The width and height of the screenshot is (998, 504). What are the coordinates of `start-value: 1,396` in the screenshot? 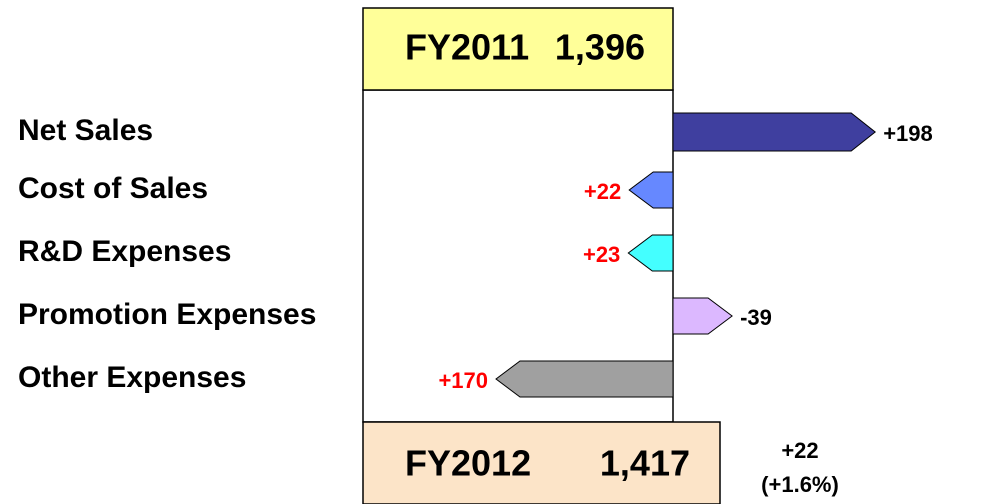 It's located at (600, 47).